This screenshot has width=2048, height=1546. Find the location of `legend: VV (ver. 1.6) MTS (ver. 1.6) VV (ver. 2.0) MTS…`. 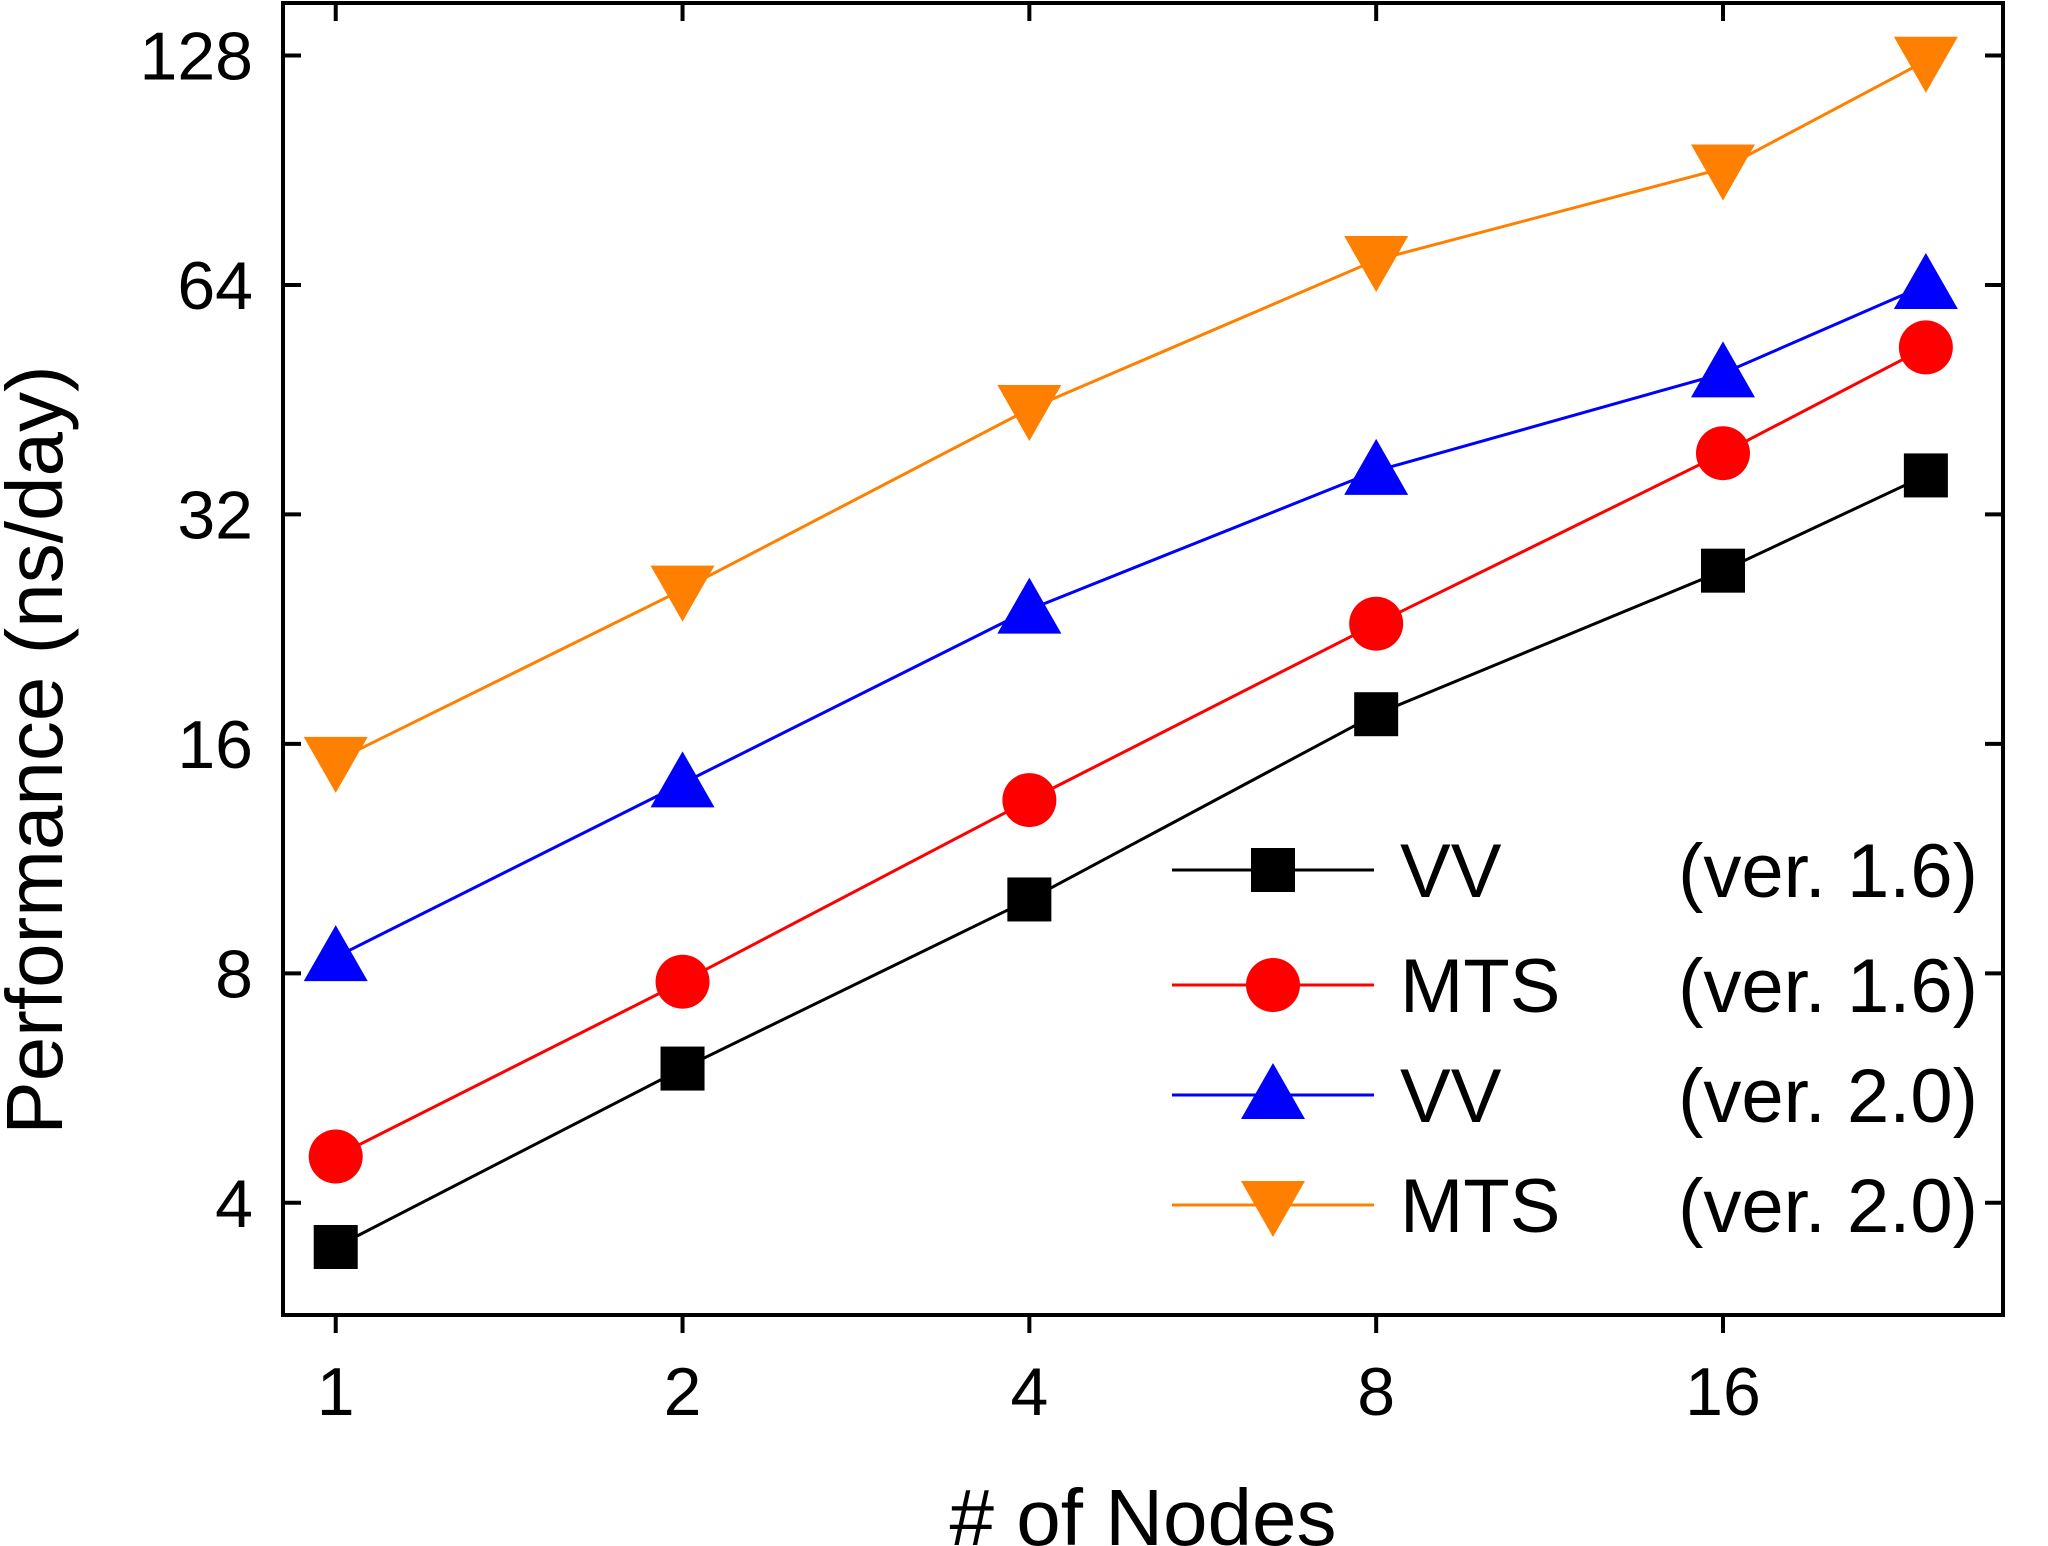

legend: VV (ver. 1.6) MTS (ver. 1.6) VV (ver. 2.0) MTS… is located at coordinates (1575, 1039).